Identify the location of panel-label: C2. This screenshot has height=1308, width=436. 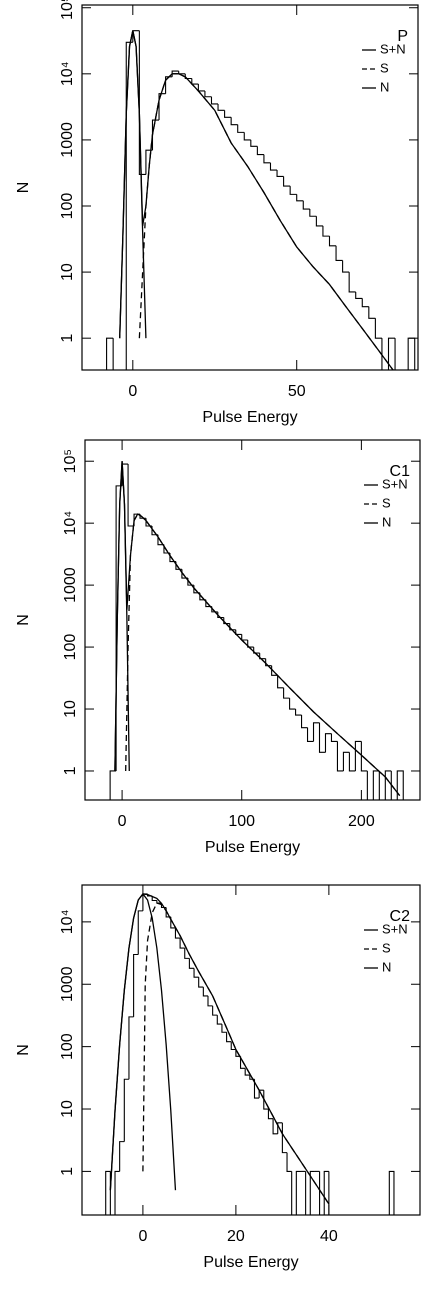
(400, 916).